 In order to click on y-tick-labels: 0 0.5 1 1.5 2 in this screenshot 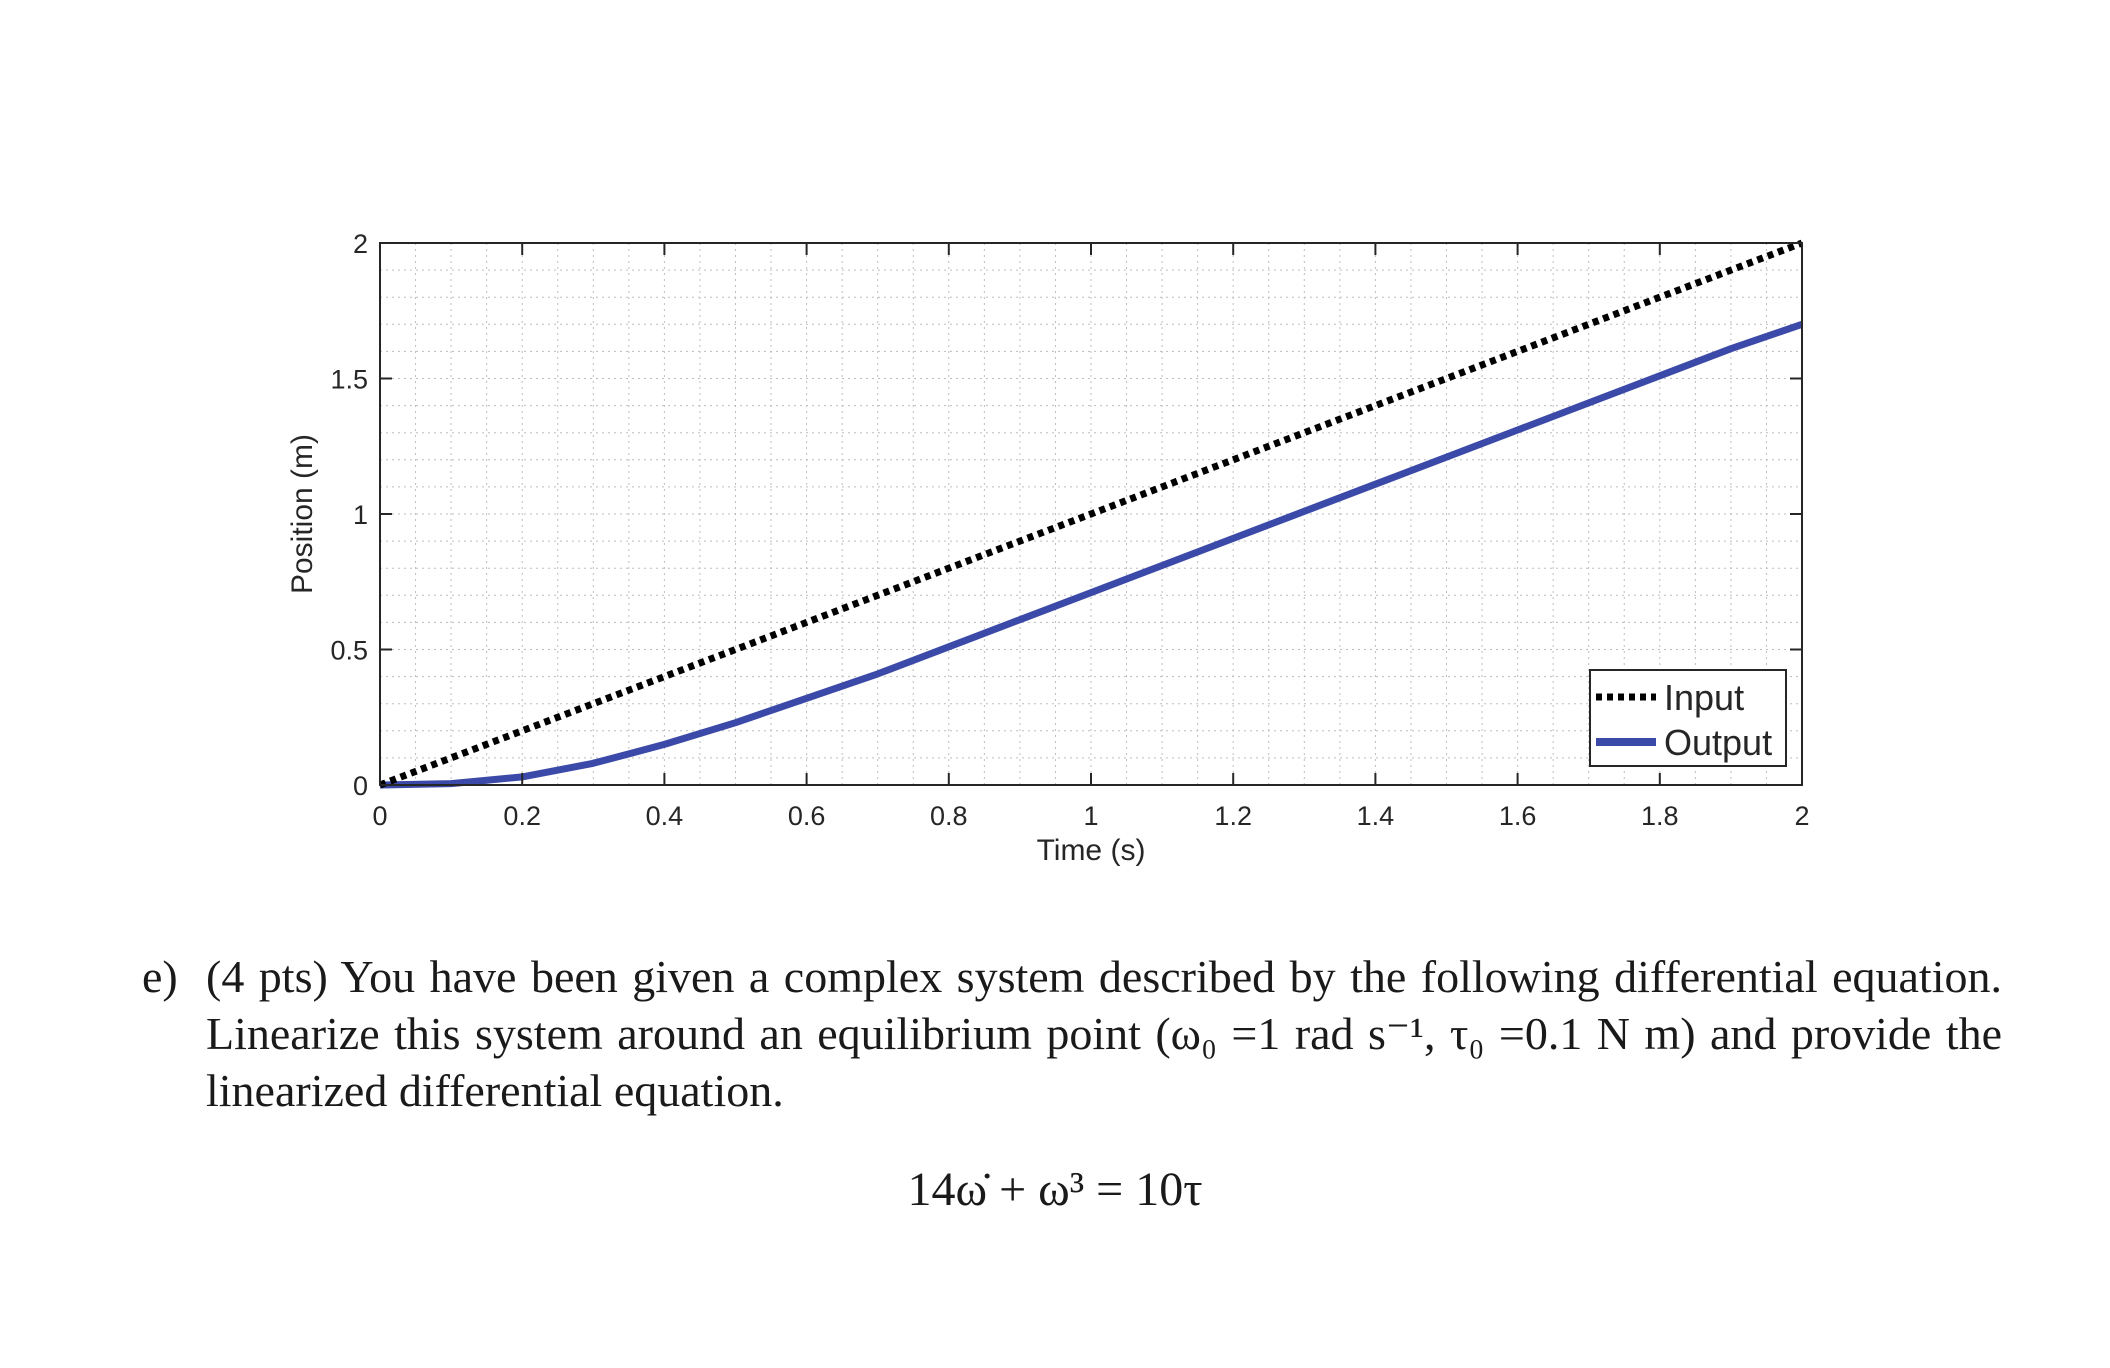, I will do `click(349, 515)`.